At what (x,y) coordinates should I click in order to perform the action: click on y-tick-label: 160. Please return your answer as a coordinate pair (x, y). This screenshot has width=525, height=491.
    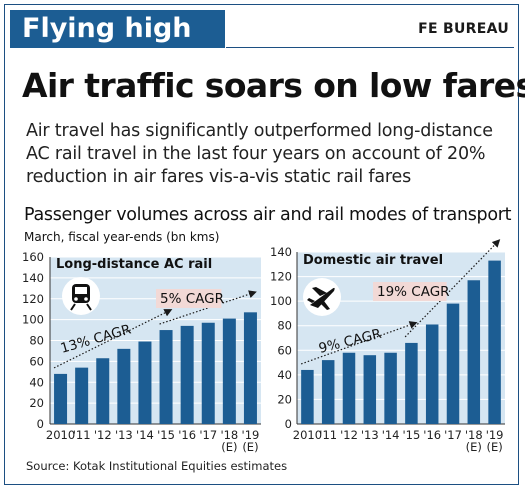
    Looking at the image, I should click on (33, 257).